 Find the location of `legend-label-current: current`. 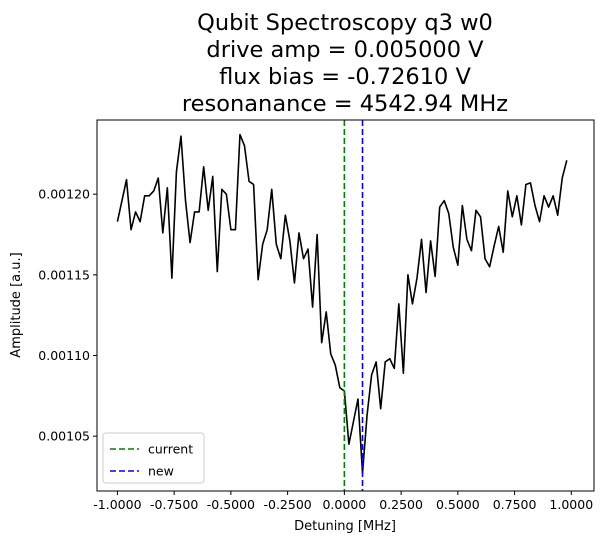

legend-label-current: current is located at coordinates (170, 449).